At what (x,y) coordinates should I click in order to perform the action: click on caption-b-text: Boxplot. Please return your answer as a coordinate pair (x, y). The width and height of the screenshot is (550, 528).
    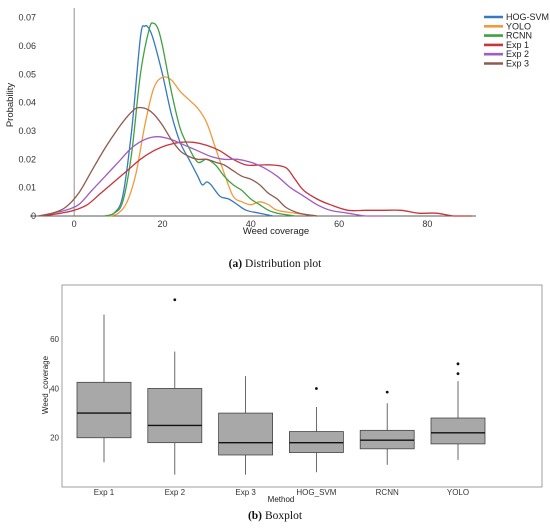
    Looking at the image, I should click on (284, 516).